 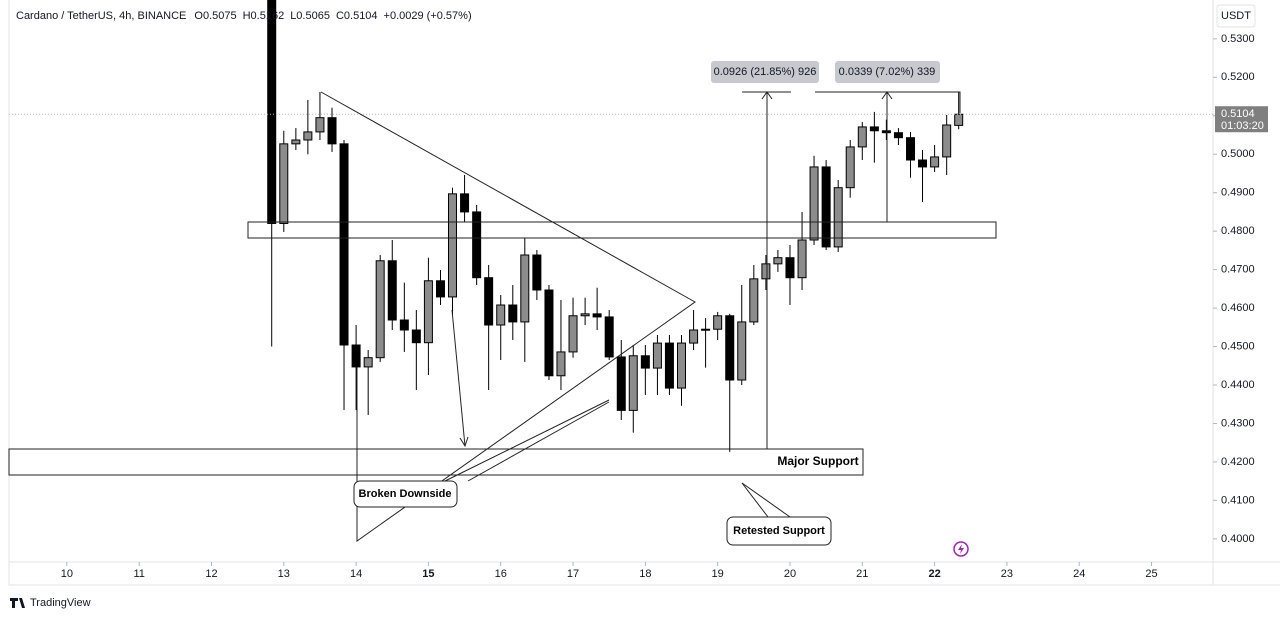 I want to click on y-tick-label: 0.4900, so click(x=1238, y=193).